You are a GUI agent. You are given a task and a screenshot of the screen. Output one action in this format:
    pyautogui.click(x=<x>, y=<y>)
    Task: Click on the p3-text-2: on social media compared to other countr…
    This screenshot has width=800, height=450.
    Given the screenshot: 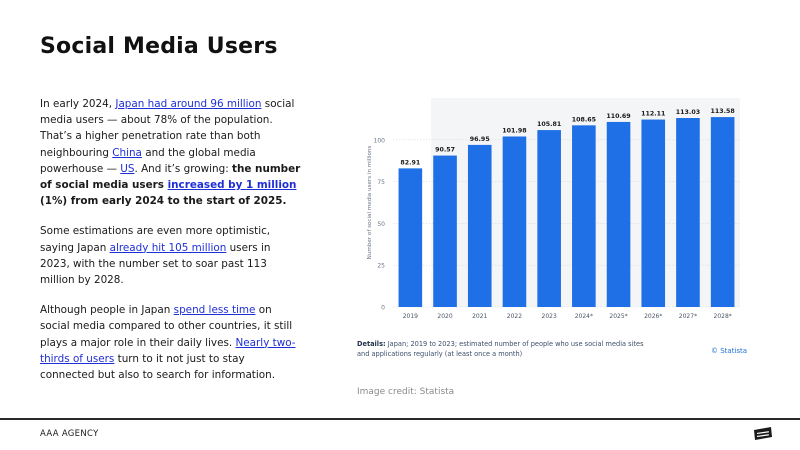 What is the action you would take?
    pyautogui.click(x=166, y=326)
    